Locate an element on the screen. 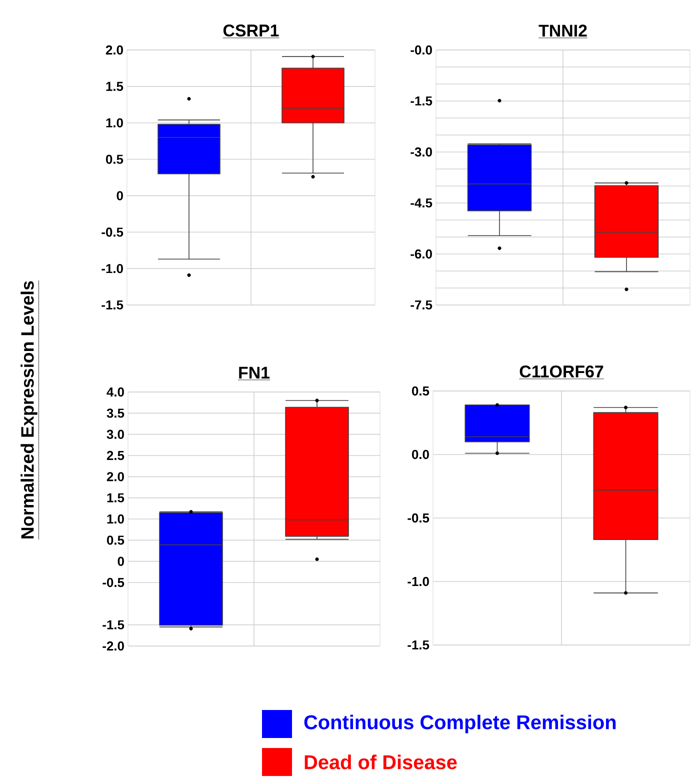  y-tick-label: -7.5 is located at coordinates (421, 305).